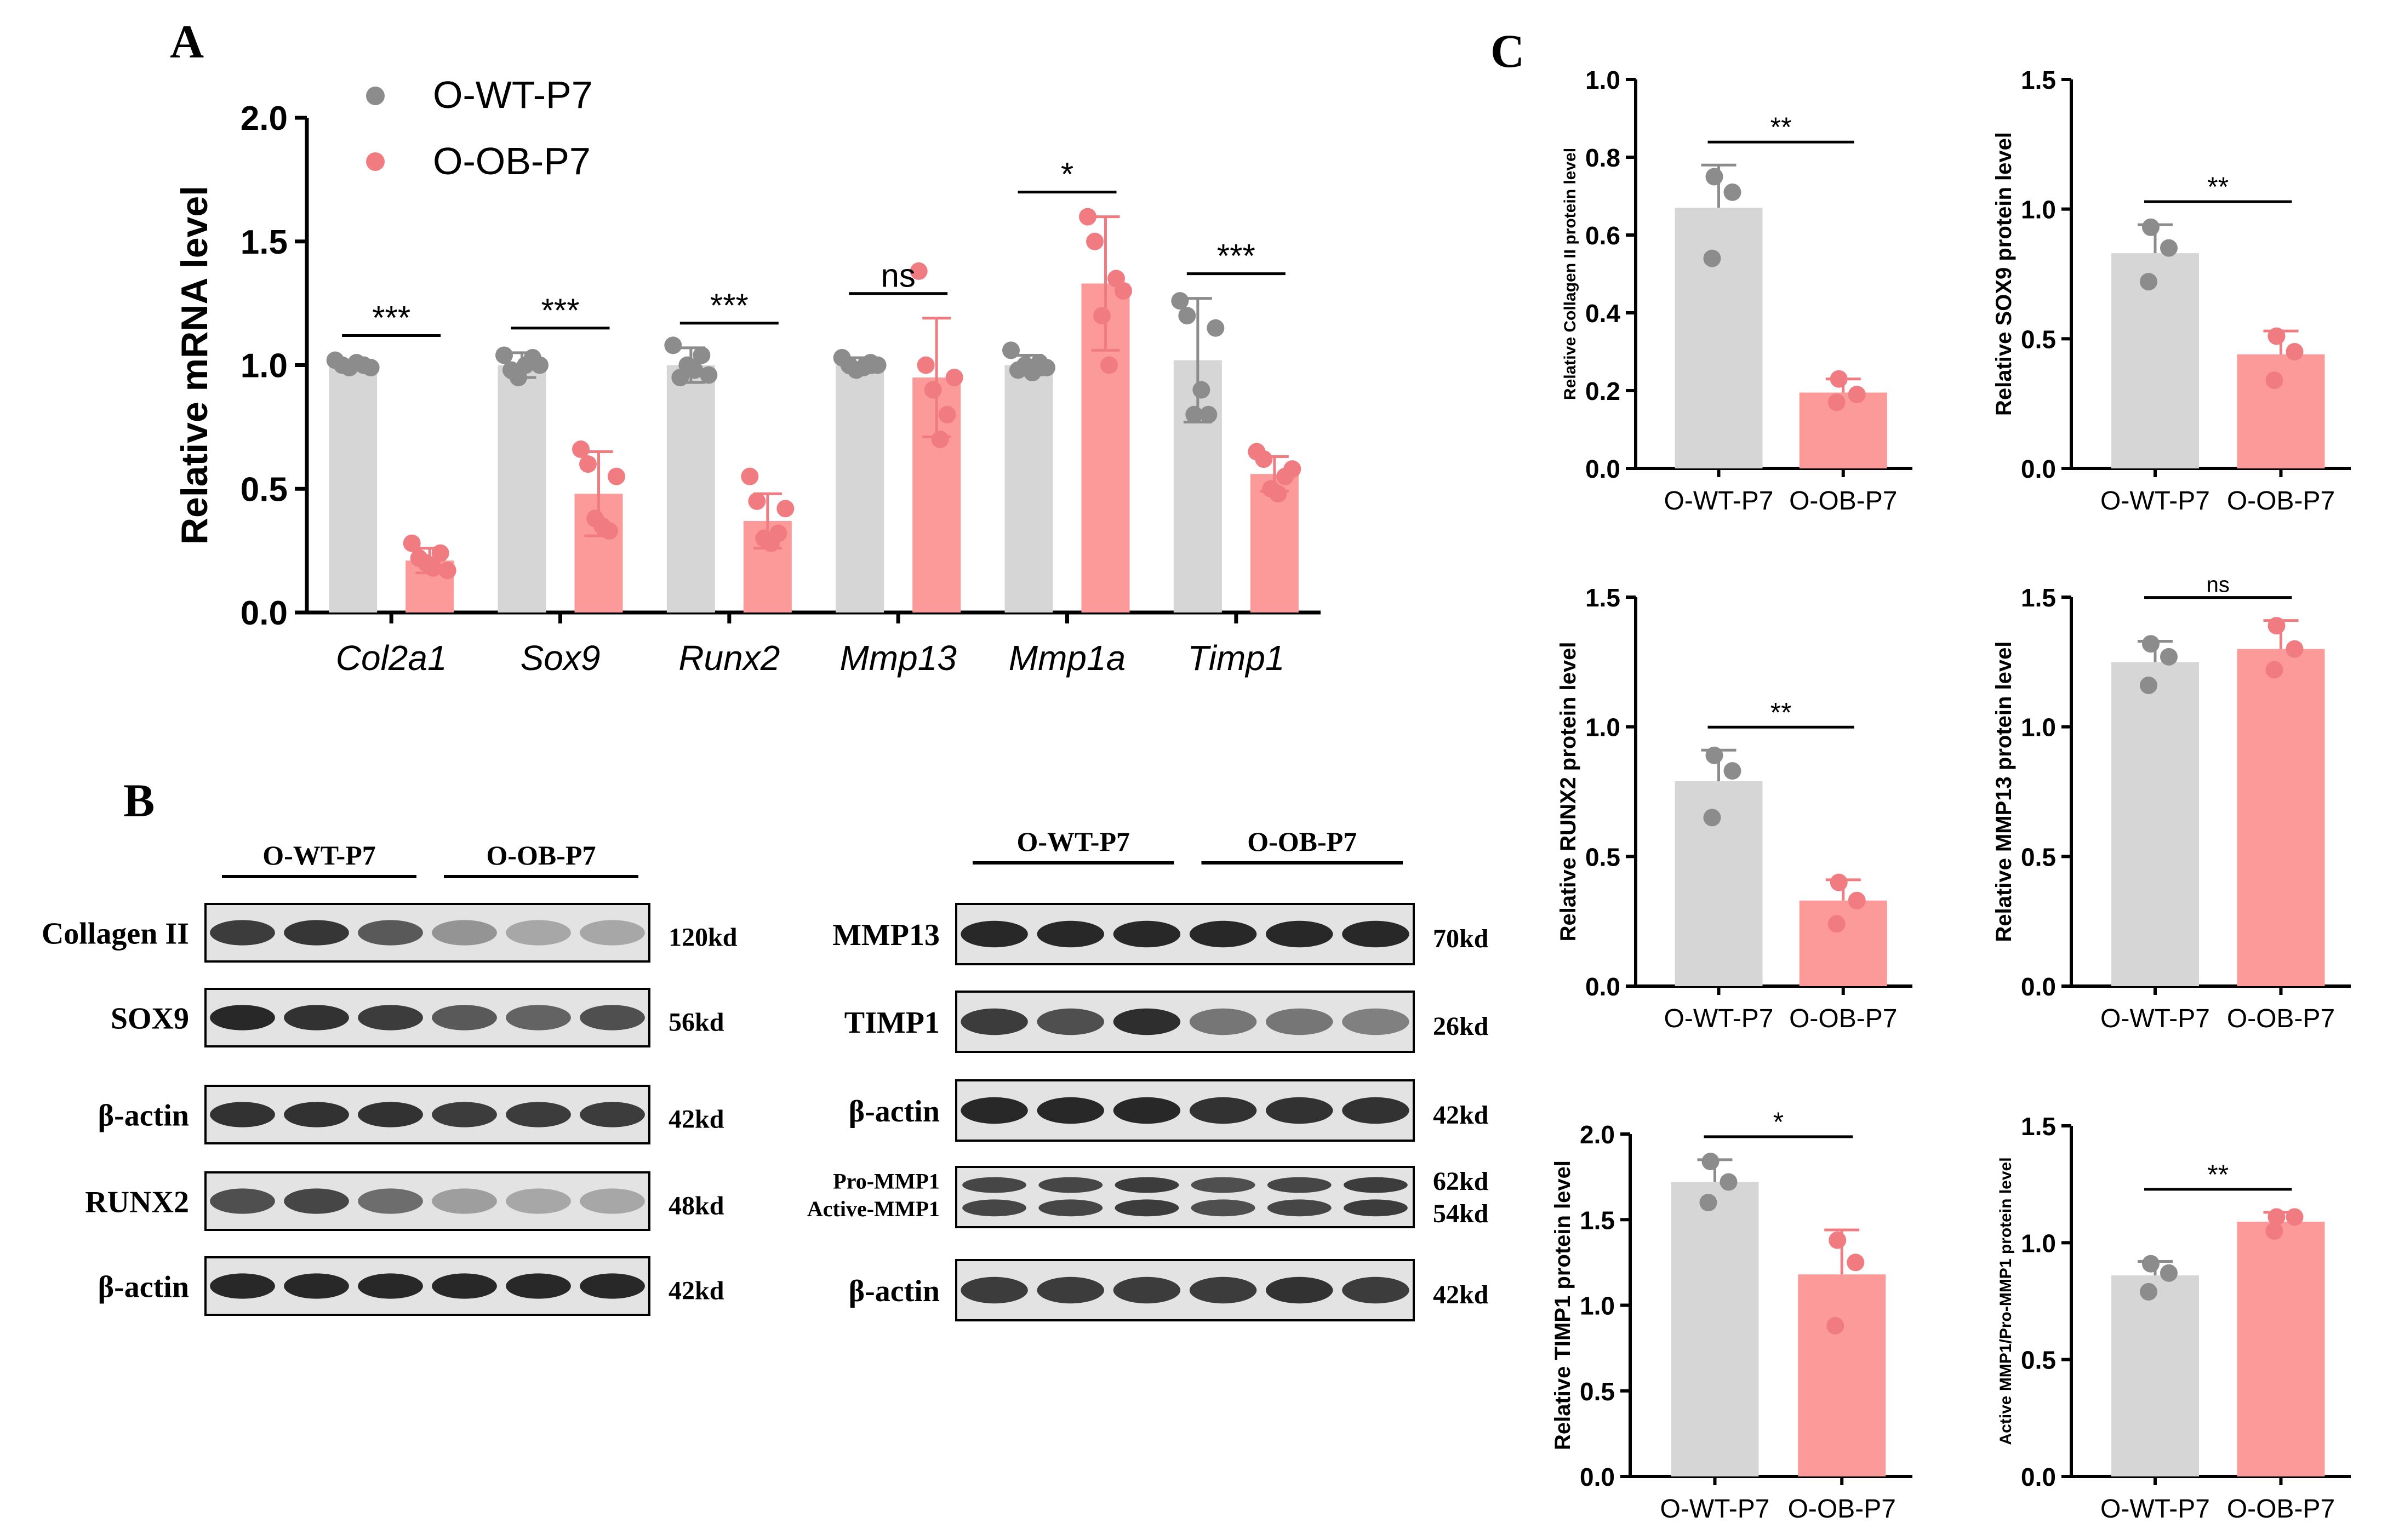  What do you see at coordinates (391, 317) in the screenshot?
I see `significance-label: ***` at bounding box center [391, 317].